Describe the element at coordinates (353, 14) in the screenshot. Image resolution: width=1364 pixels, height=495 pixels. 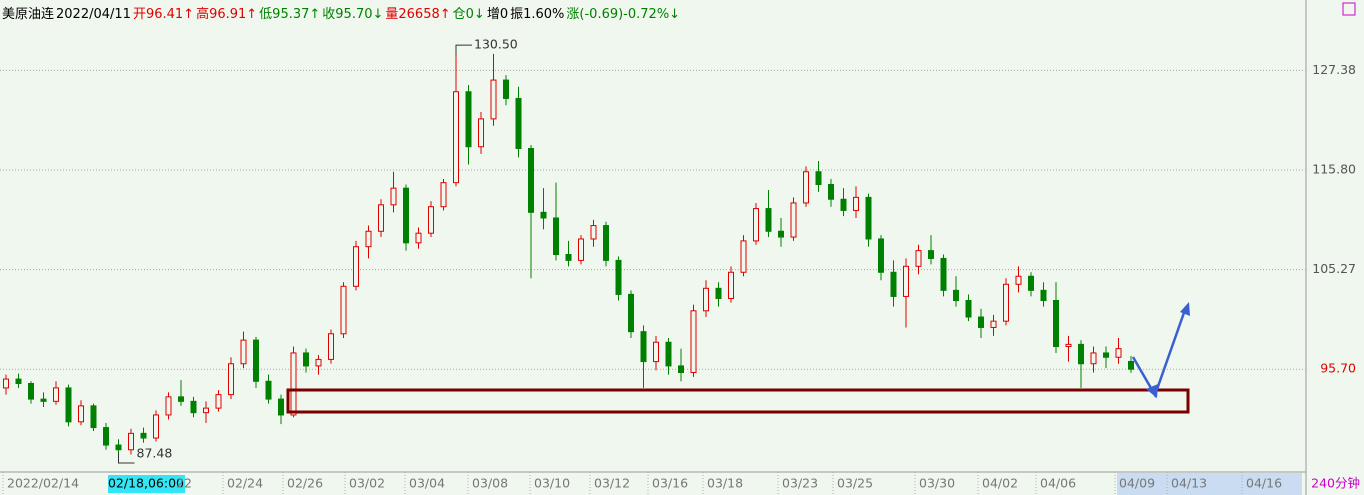
I see `header-field: 收95.70↓` at that location.